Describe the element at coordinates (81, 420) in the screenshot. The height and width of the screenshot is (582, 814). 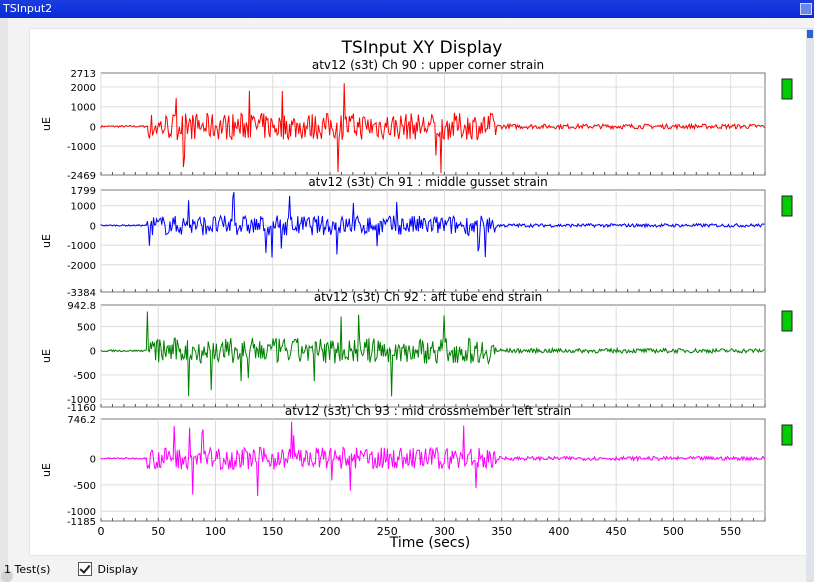
I see `y-tick-label: 746.2` at that location.